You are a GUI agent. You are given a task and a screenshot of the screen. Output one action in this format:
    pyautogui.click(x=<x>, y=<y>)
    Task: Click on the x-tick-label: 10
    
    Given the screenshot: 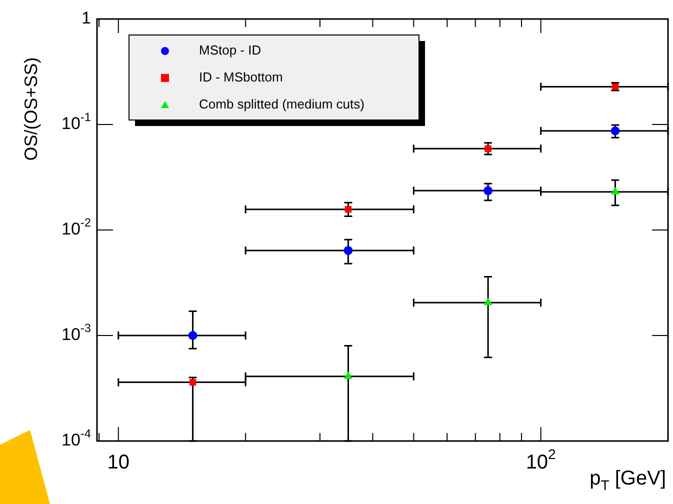 What is the action you would take?
    pyautogui.click(x=118, y=463)
    